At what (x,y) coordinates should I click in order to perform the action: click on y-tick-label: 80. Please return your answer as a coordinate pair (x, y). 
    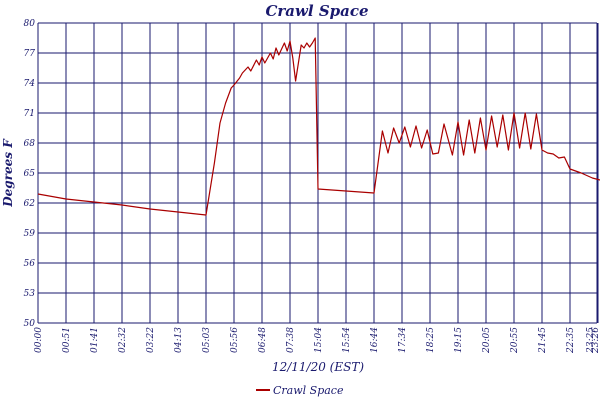
    Looking at the image, I should click on (30, 24).